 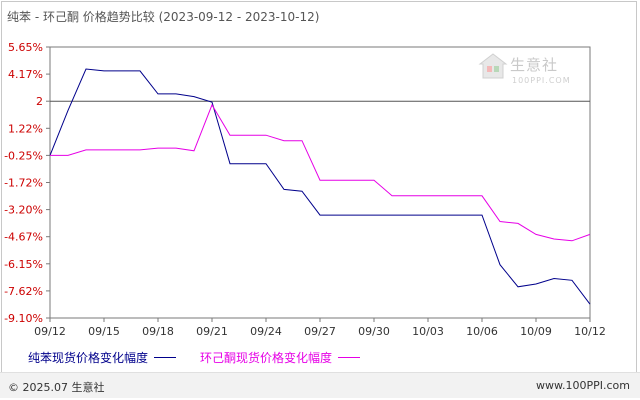 I want to click on chart-date-range: (2023-09-12 - 2023-10-12), so click(x=239, y=17).